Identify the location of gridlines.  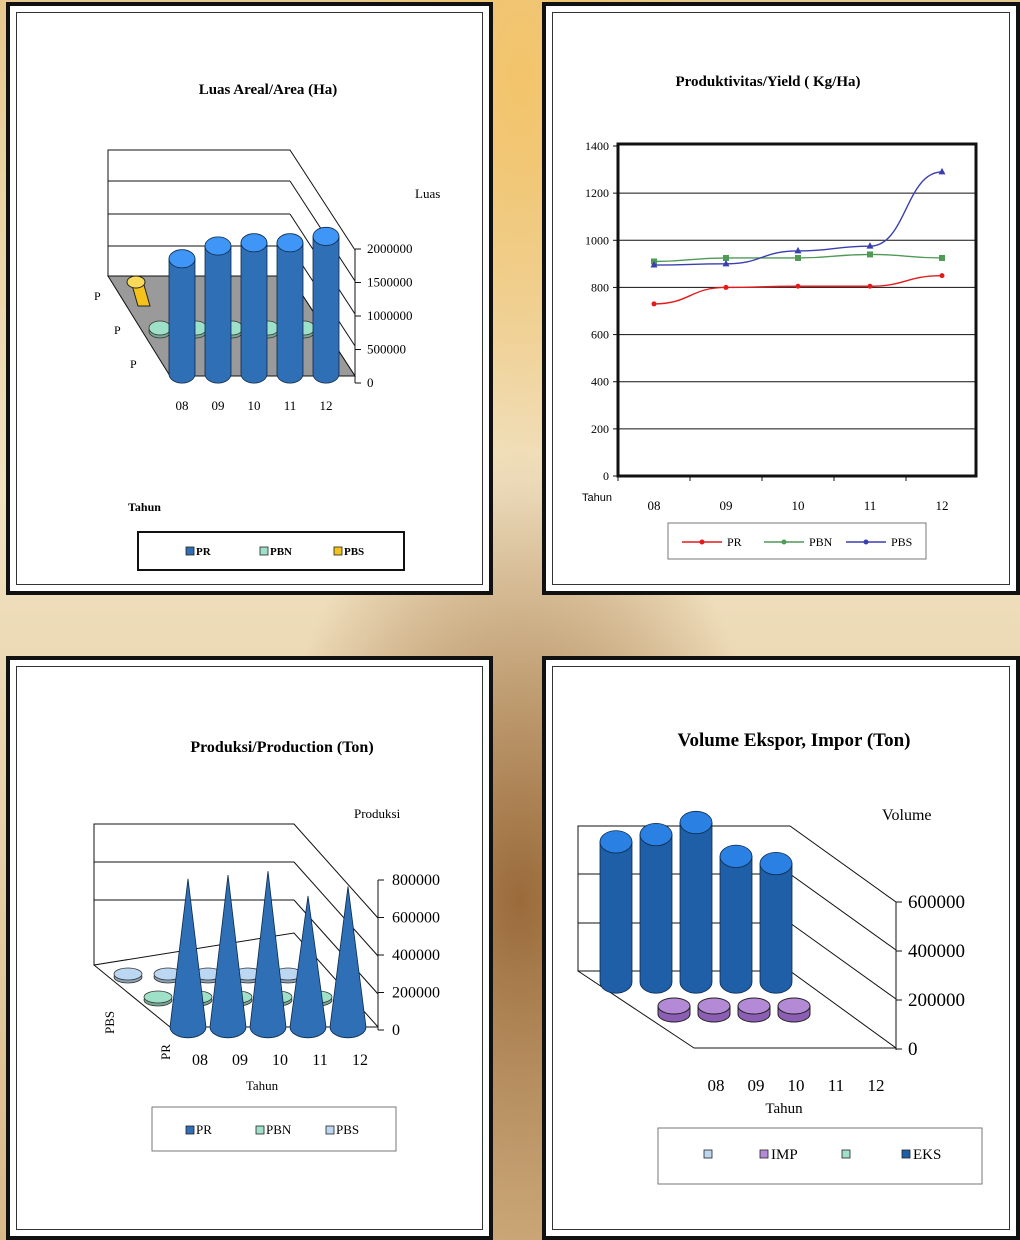
(797, 311).